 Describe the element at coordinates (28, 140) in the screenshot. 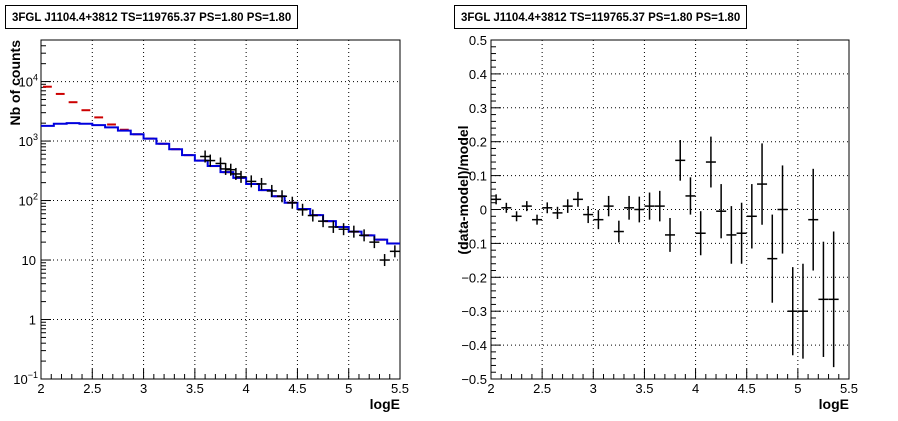

I see `left-y-tick-label: 10³` at that location.